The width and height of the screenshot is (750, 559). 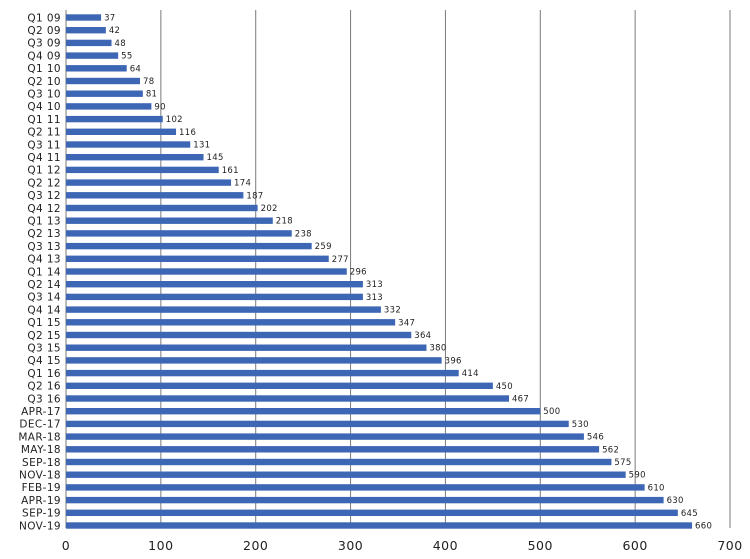 What do you see at coordinates (41, 412) in the screenshot?
I see `y-category-label: APR-17` at bounding box center [41, 412].